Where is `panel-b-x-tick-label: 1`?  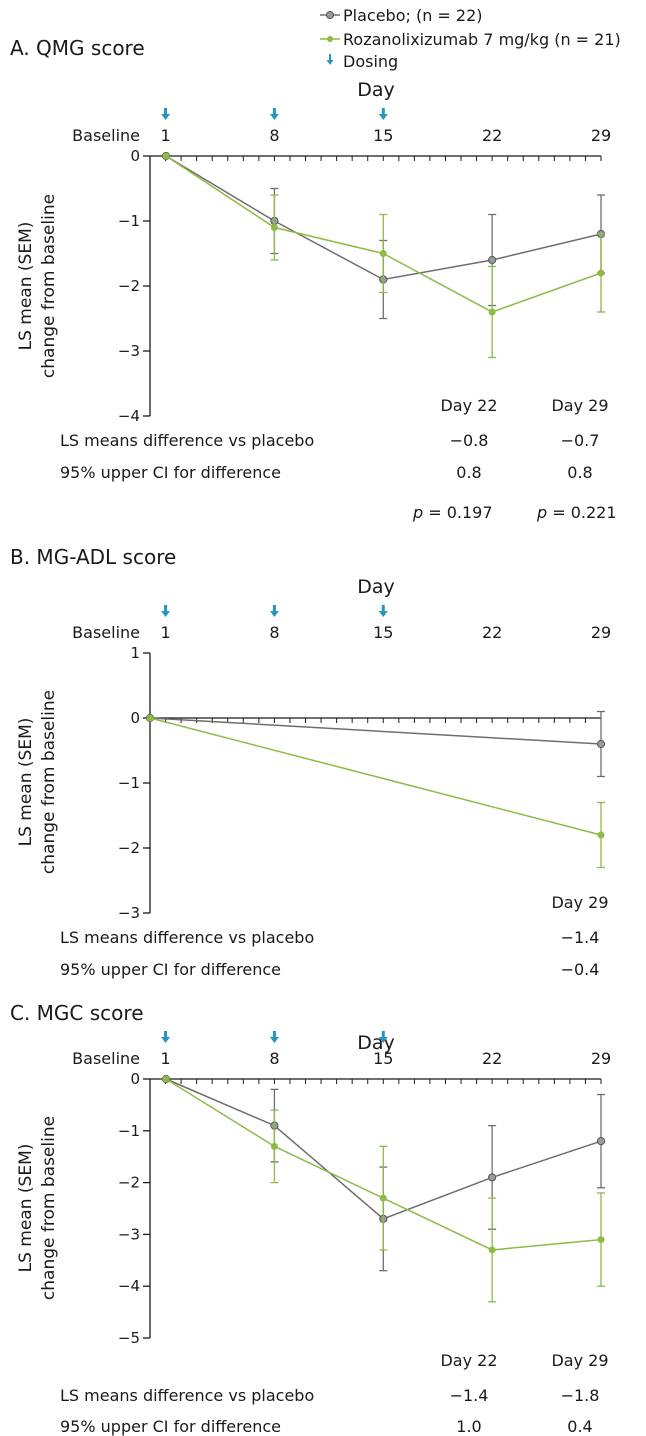
panel-b-x-tick-label: 1 is located at coordinates (165, 632).